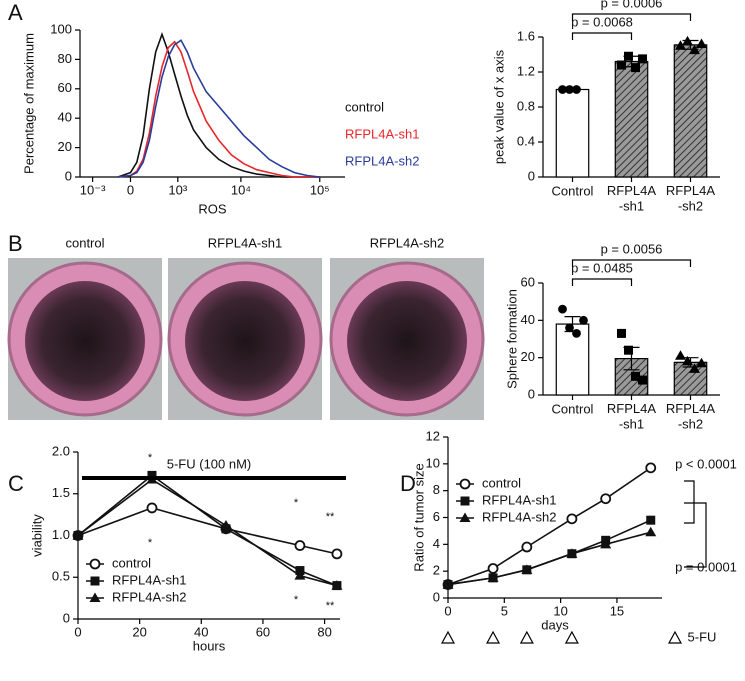  Describe the element at coordinates (498, 106) in the screenshot. I see `y-axis-label: peak value of x axis` at that location.